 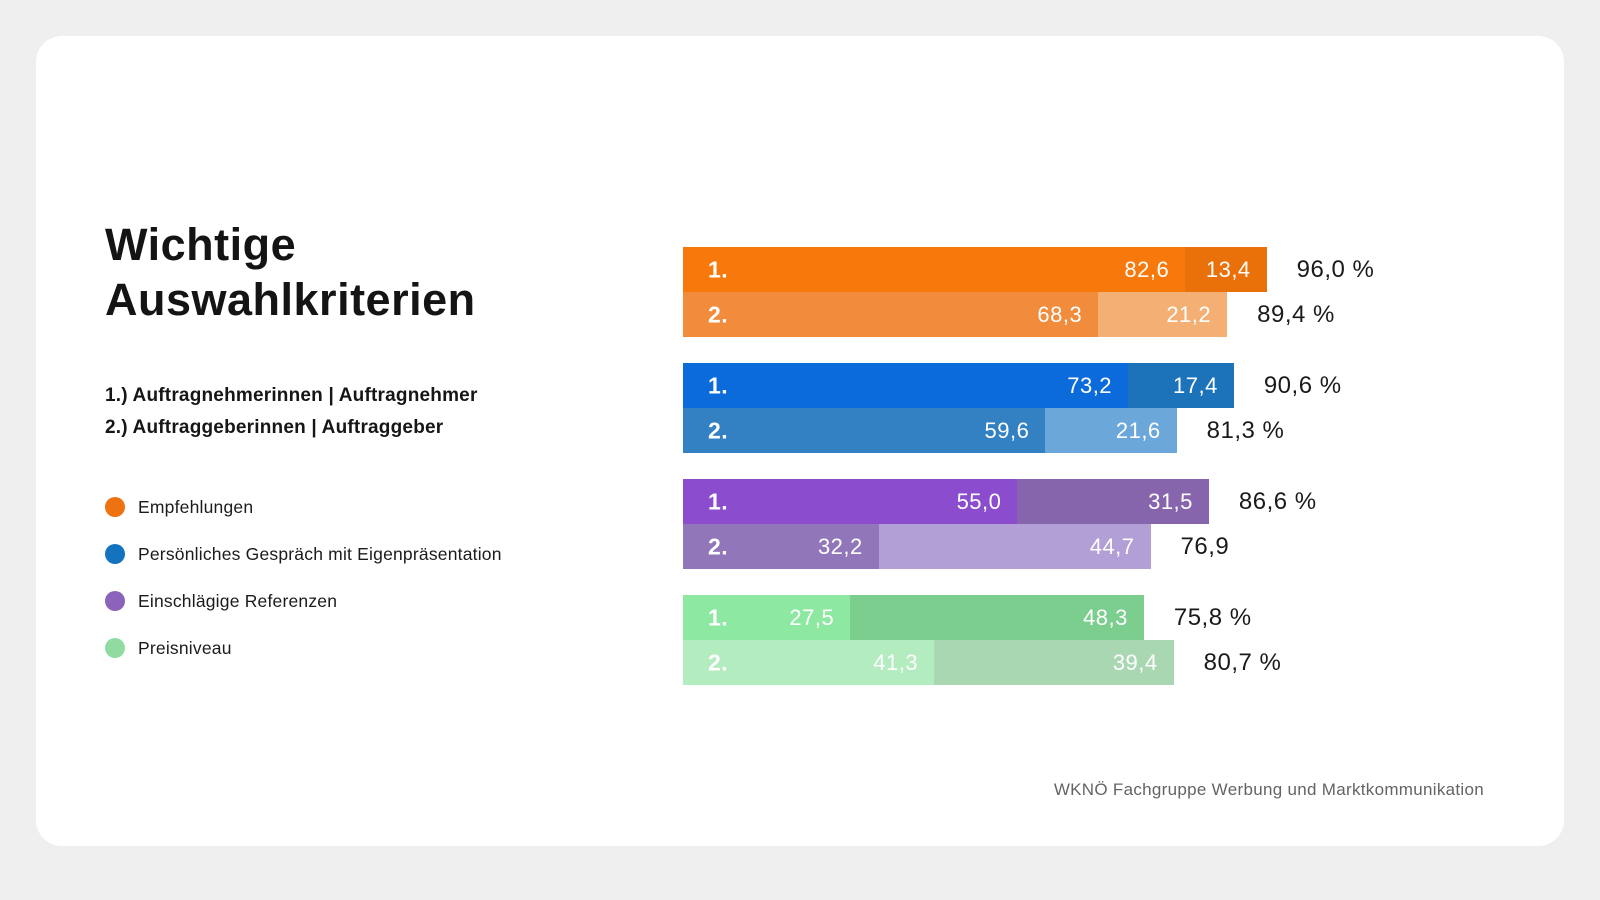 What do you see at coordinates (185, 647) in the screenshot?
I see `legend-label: Preisniveau` at bounding box center [185, 647].